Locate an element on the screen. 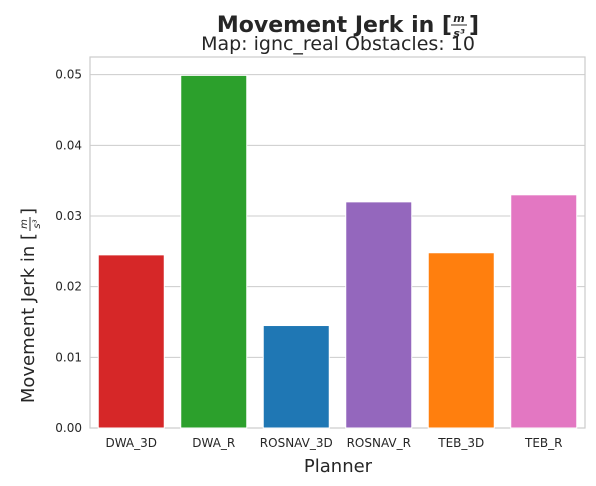 Image resolution: width=596 pixels, height=486 pixels. x-tick-label: TEB_R is located at coordinates (543, 443).